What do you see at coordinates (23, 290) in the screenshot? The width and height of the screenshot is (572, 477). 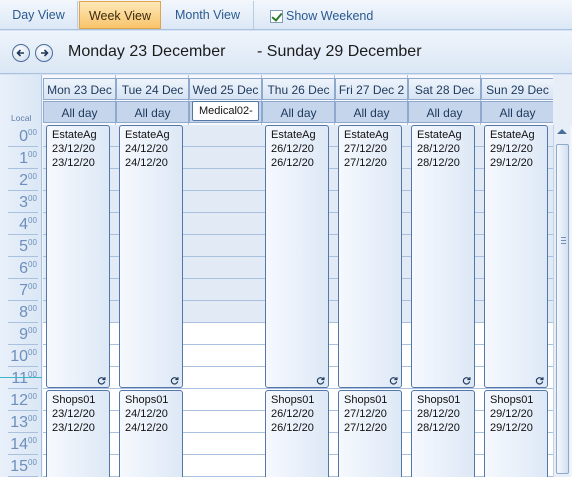 I see `hour-number: 7` at bounding box center [23, 290].